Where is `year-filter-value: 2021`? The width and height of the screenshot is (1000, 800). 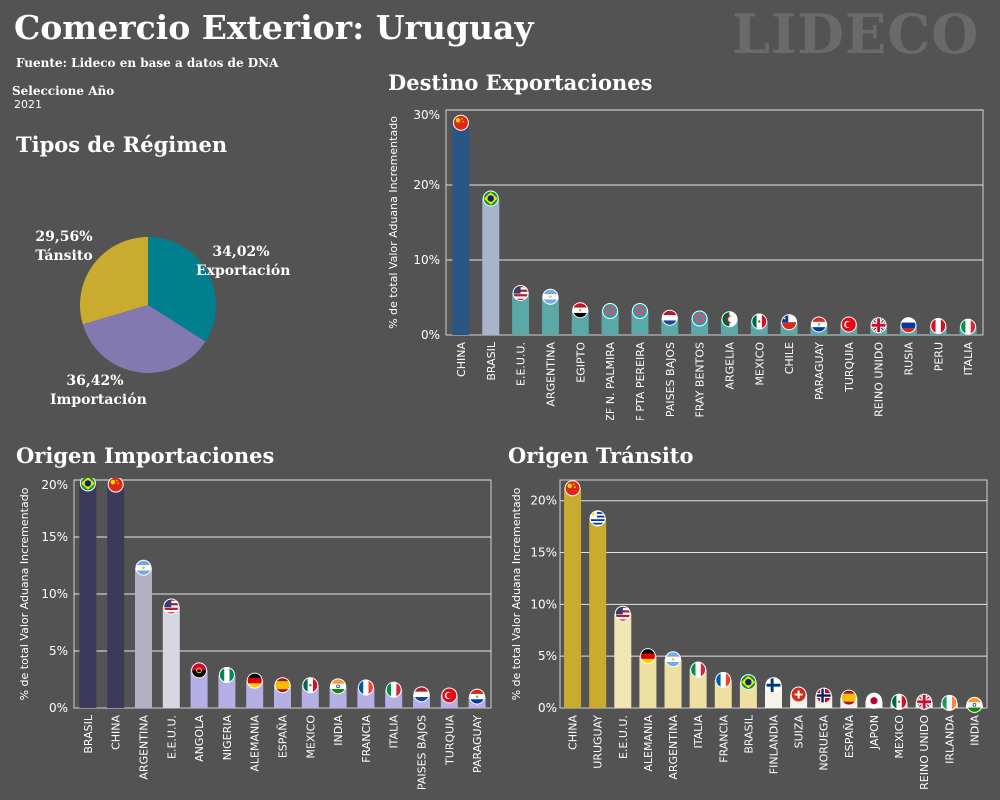 year-filter-value: 2021 is located at coordinates (28, 104).